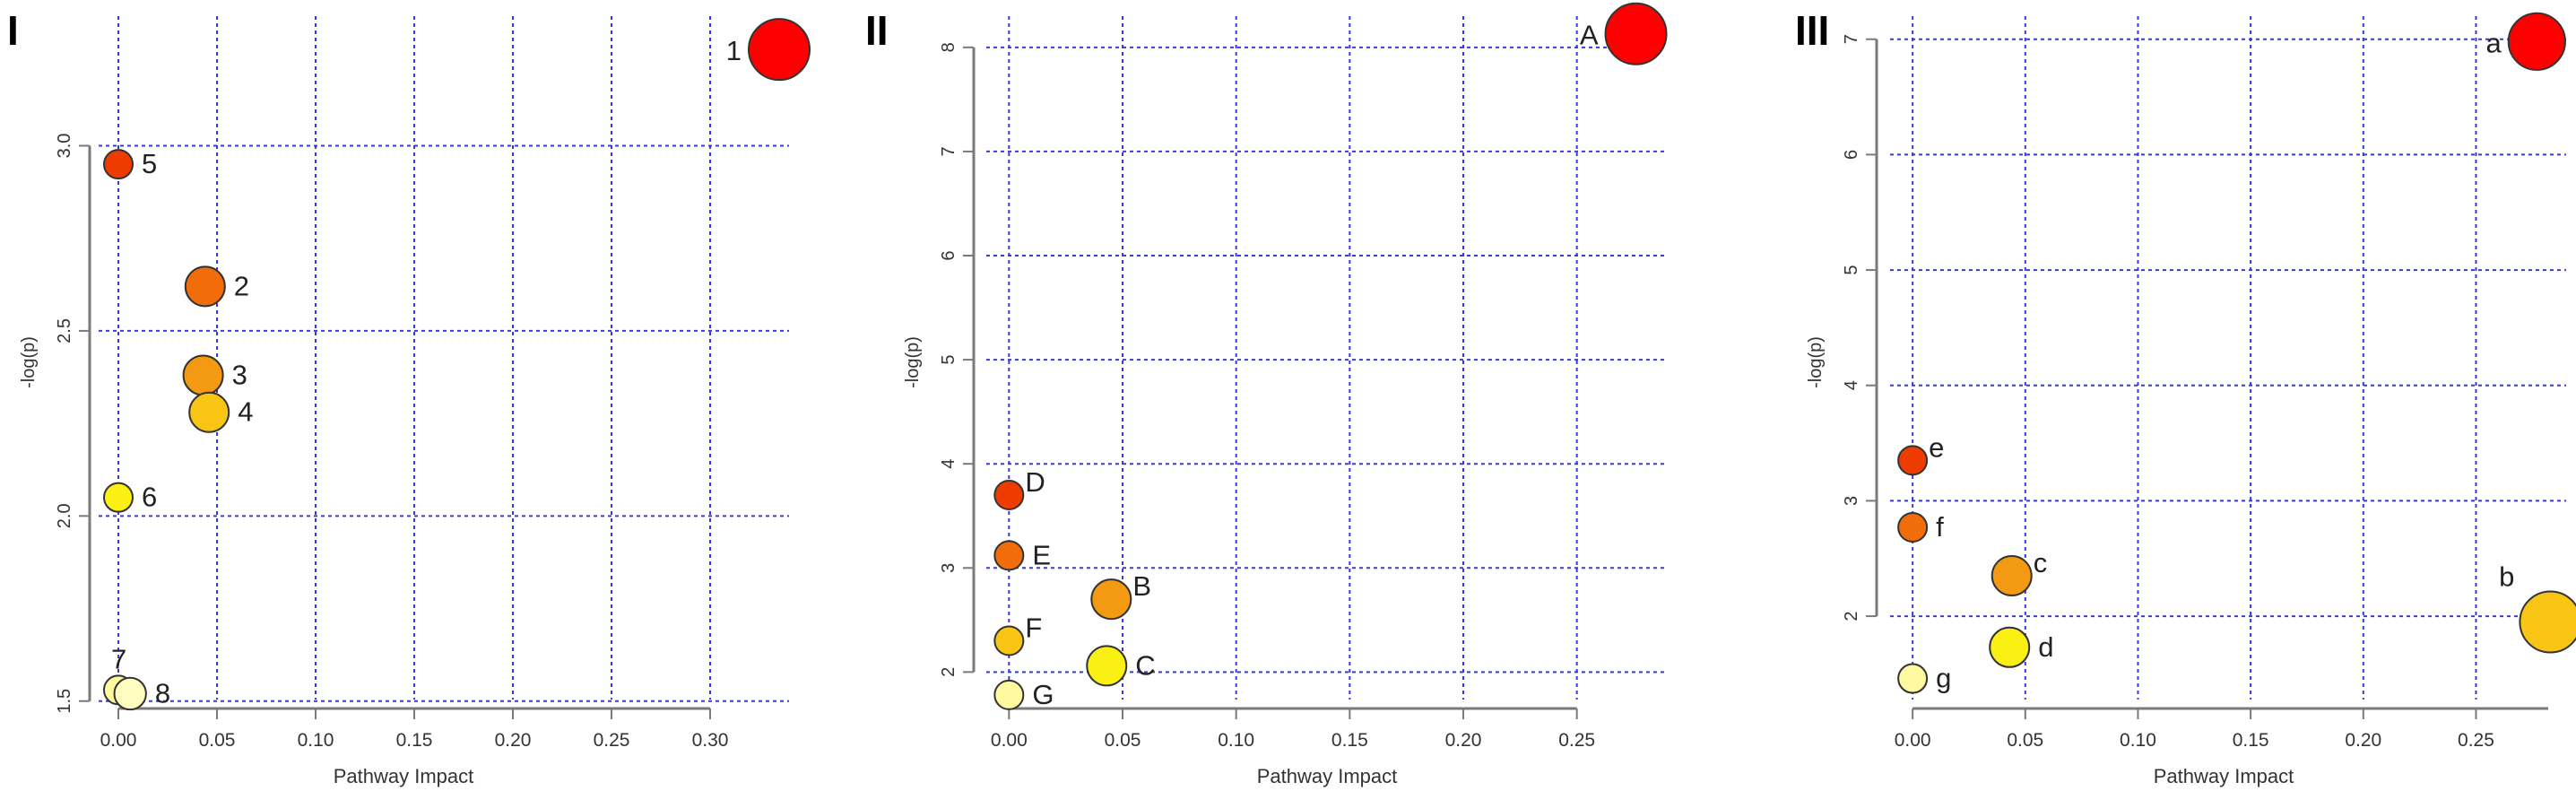  Describe the element at coordinates (1141, 586) in the screenshot. I see `bubble-label: B` at that location.